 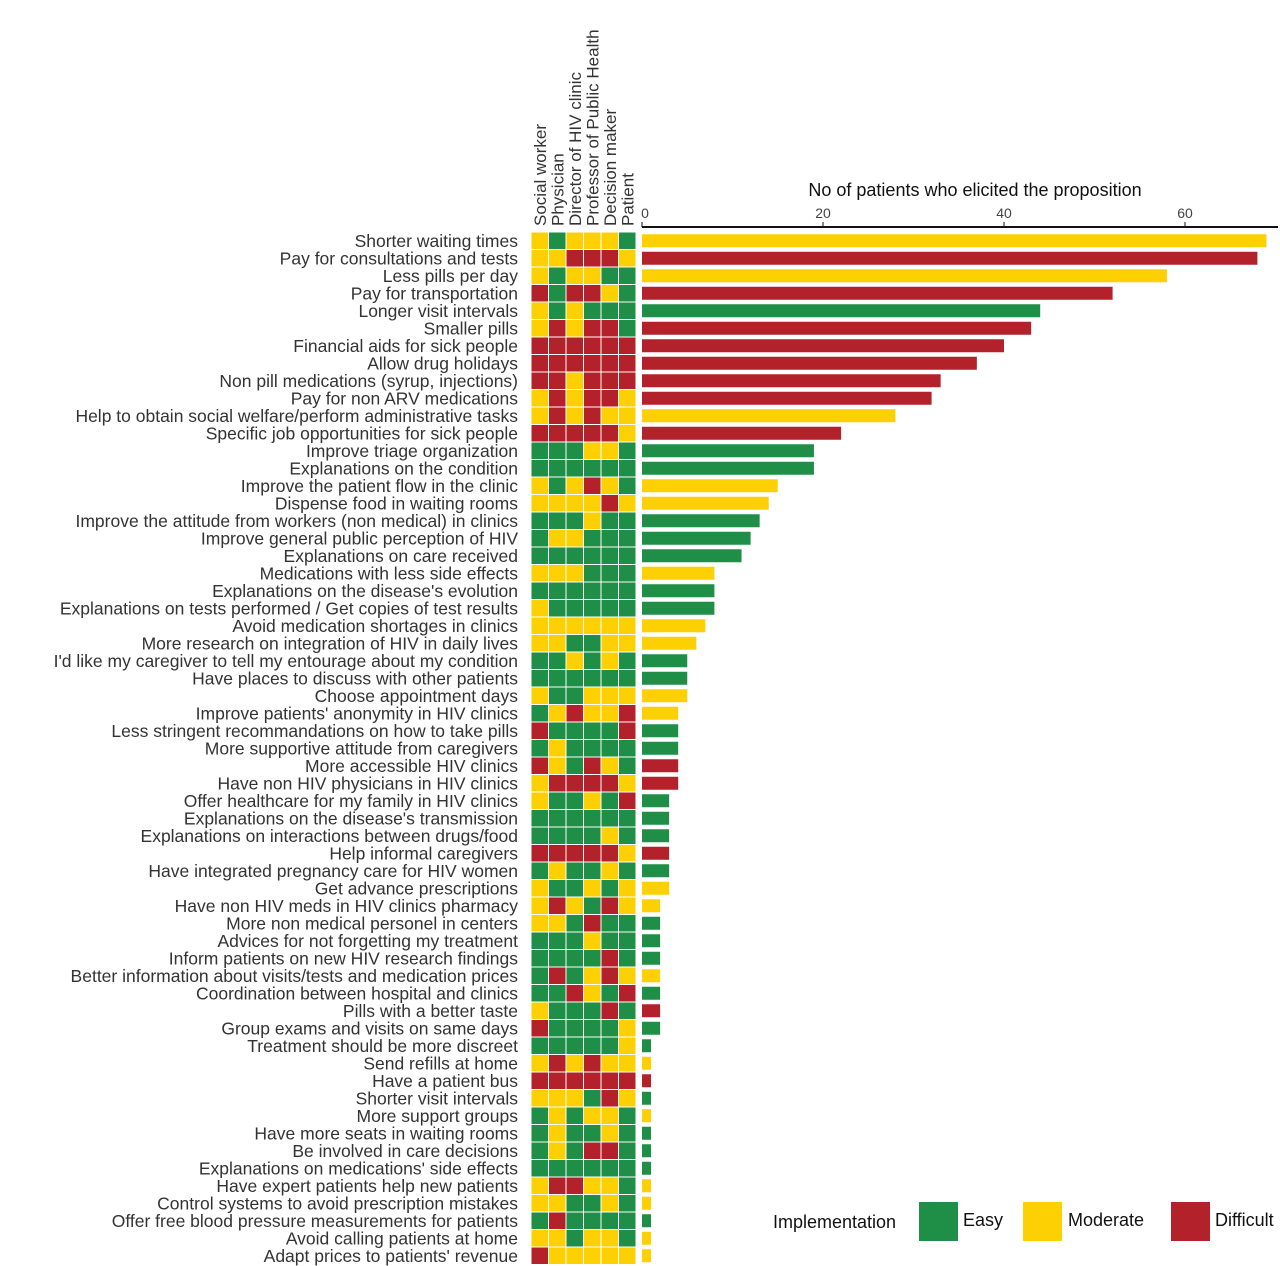 I want to click on proposition-label: Advices for not forgetting my treatment, so click(x=367, y=941).